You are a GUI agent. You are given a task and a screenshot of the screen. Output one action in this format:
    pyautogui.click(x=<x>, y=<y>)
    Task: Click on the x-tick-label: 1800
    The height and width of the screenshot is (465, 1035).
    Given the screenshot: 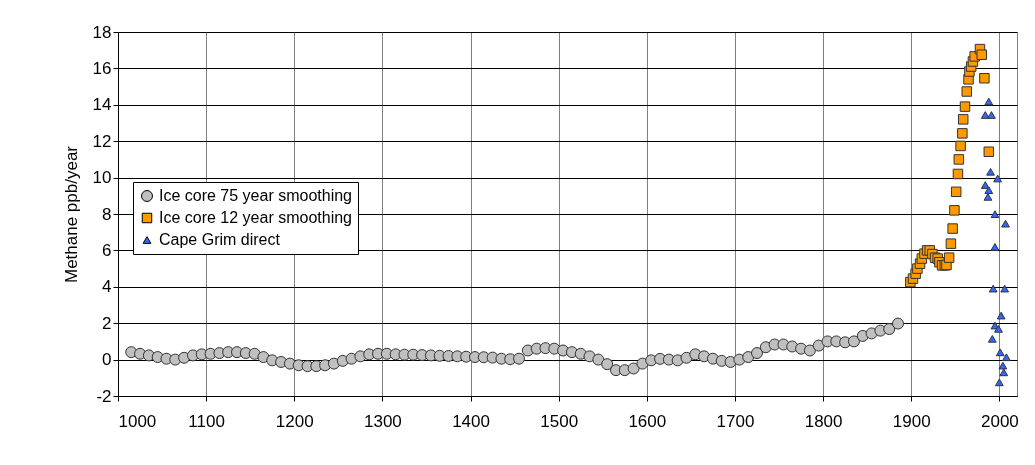 What is the action you would take?
    pyautogui.click(x=823, y=421)
    